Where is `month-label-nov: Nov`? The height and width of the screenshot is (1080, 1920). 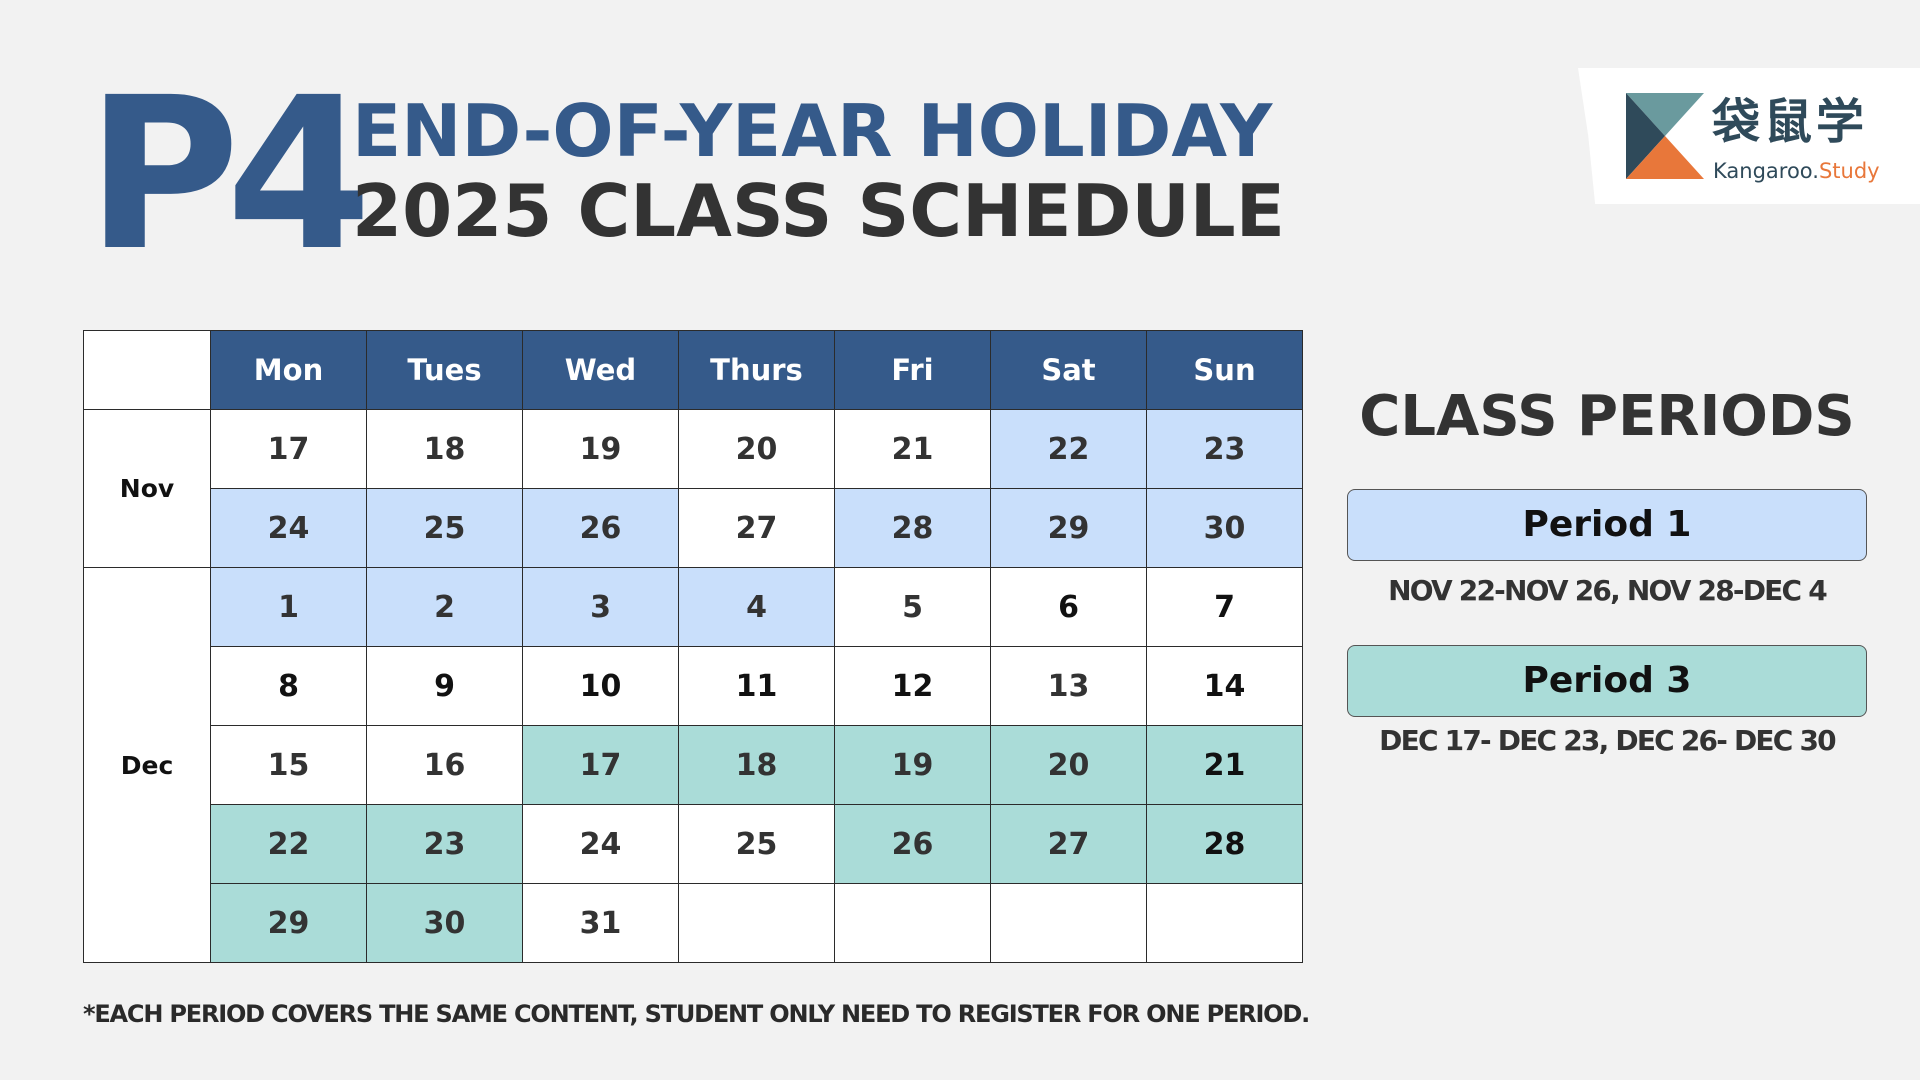
month-label-nov: Nov is located at coordinates (147, 488).